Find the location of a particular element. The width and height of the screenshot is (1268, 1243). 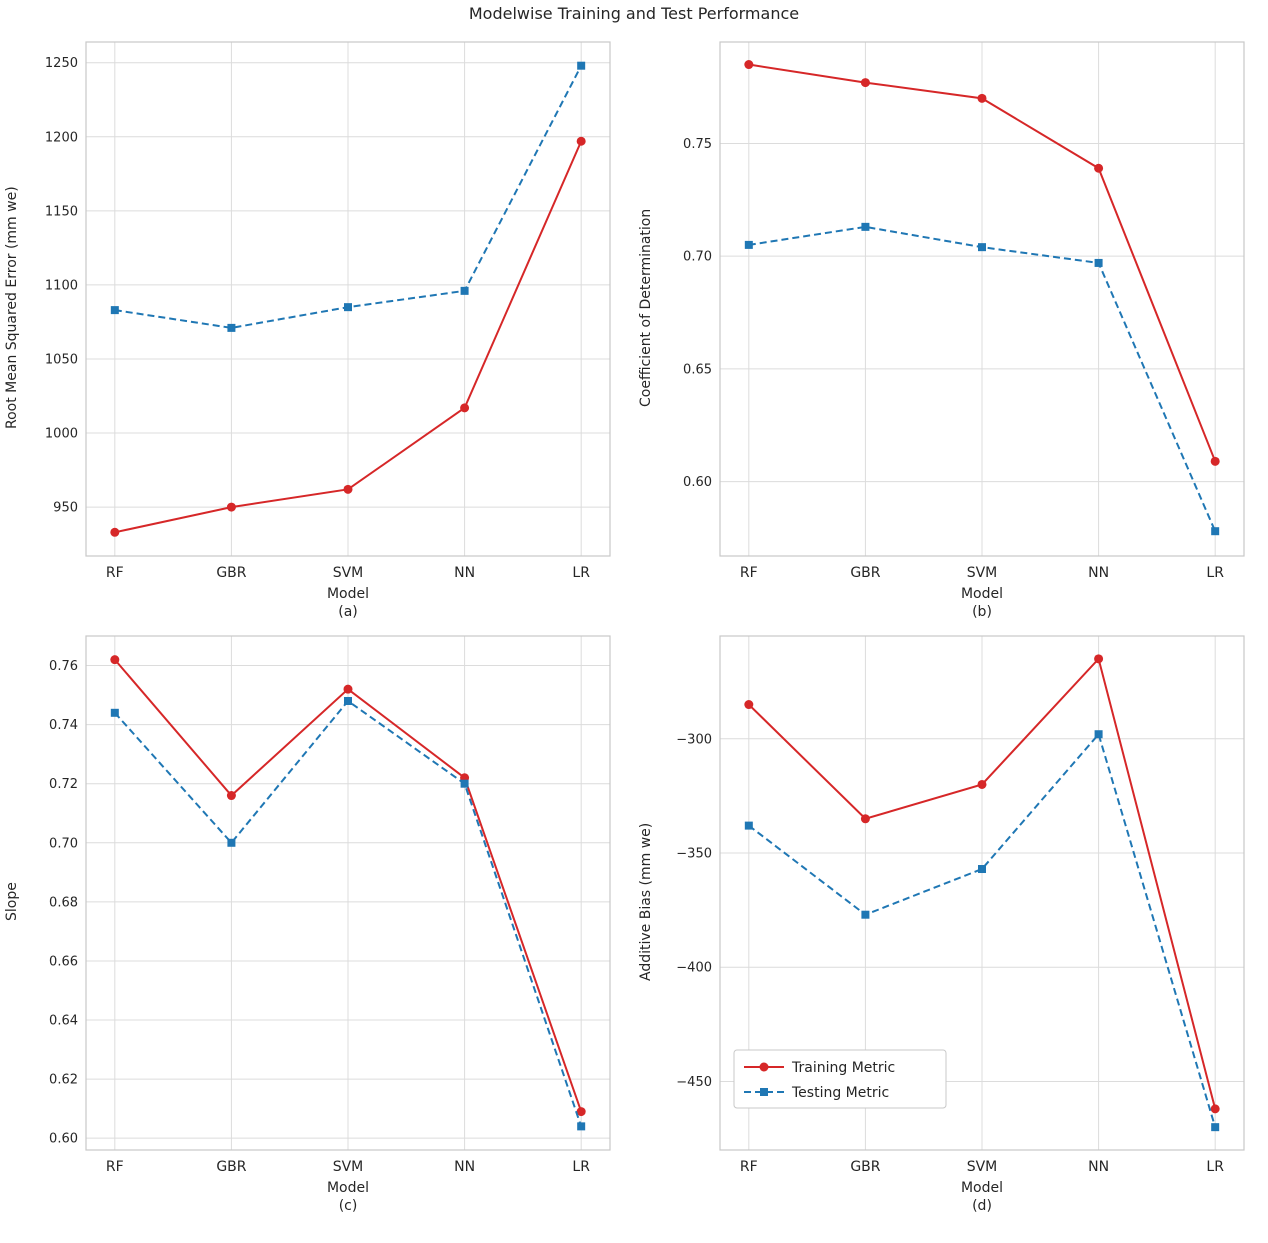

y-tick-label: 0.65 is located at coordinates (697, 369).